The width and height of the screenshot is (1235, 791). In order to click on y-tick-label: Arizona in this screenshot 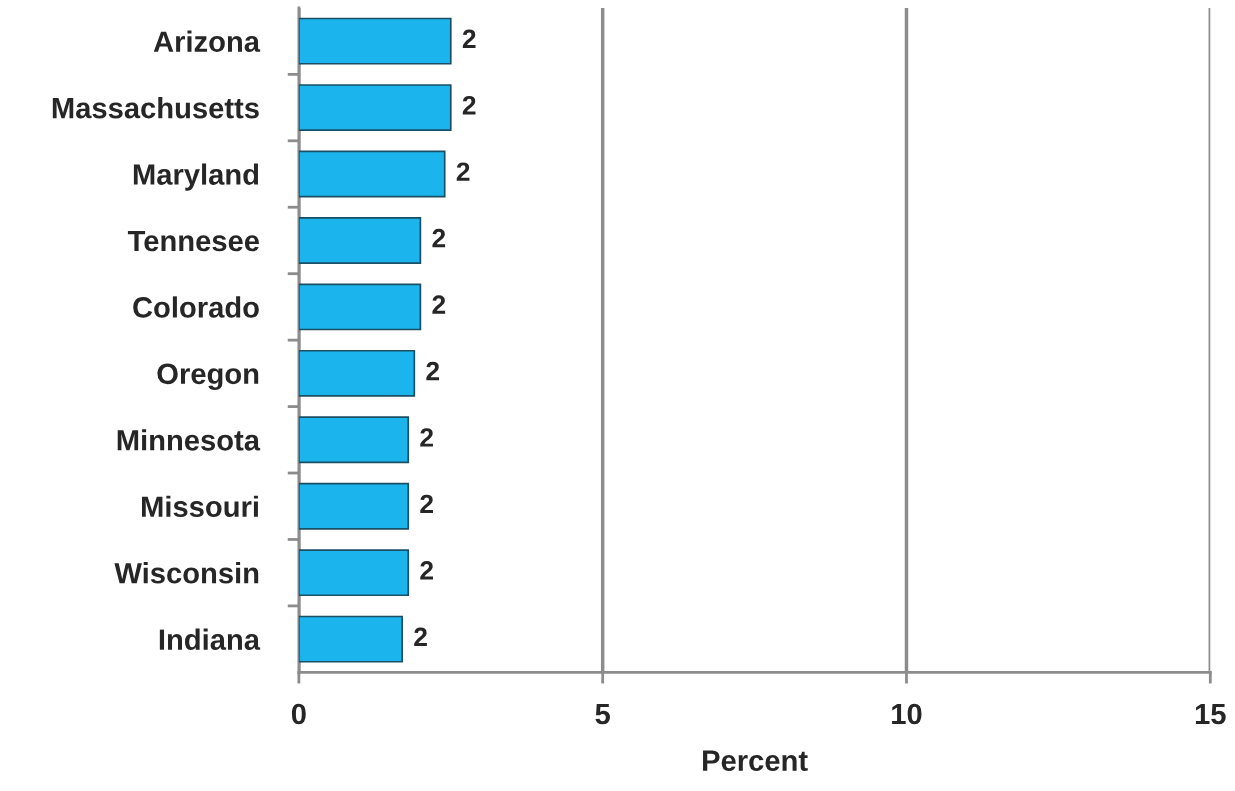, I will do `click(207, 41)`.